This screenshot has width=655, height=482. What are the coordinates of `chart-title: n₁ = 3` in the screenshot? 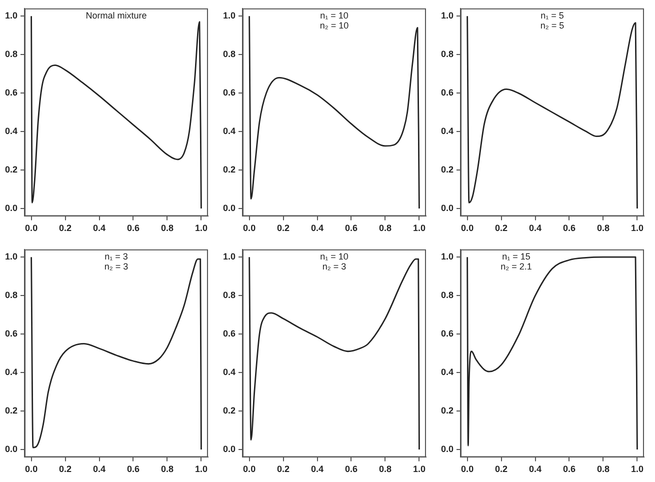 It's located at (116, 256).